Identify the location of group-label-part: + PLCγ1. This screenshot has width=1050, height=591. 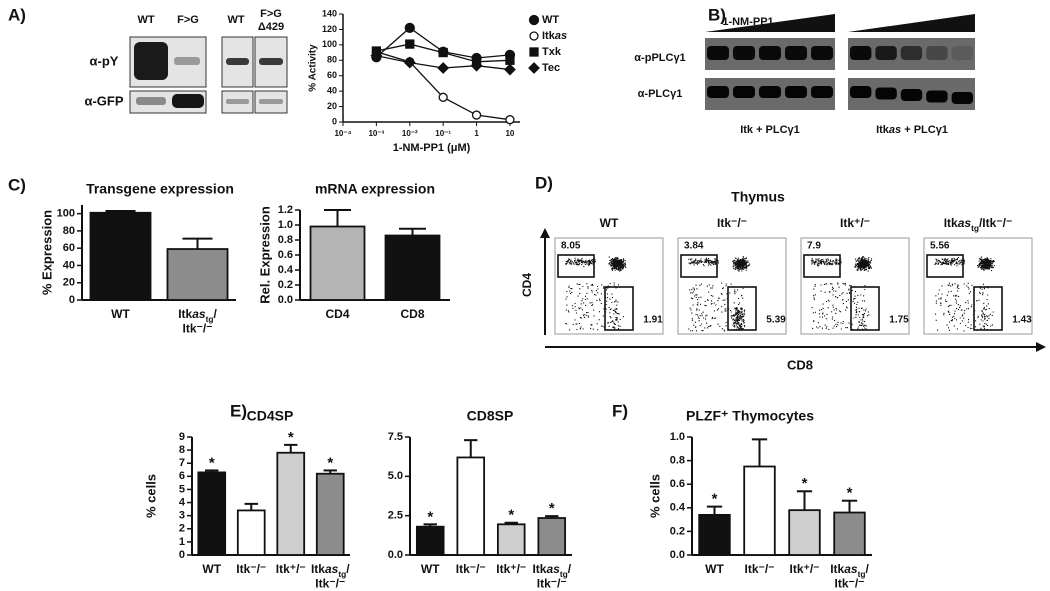
(924, 130).